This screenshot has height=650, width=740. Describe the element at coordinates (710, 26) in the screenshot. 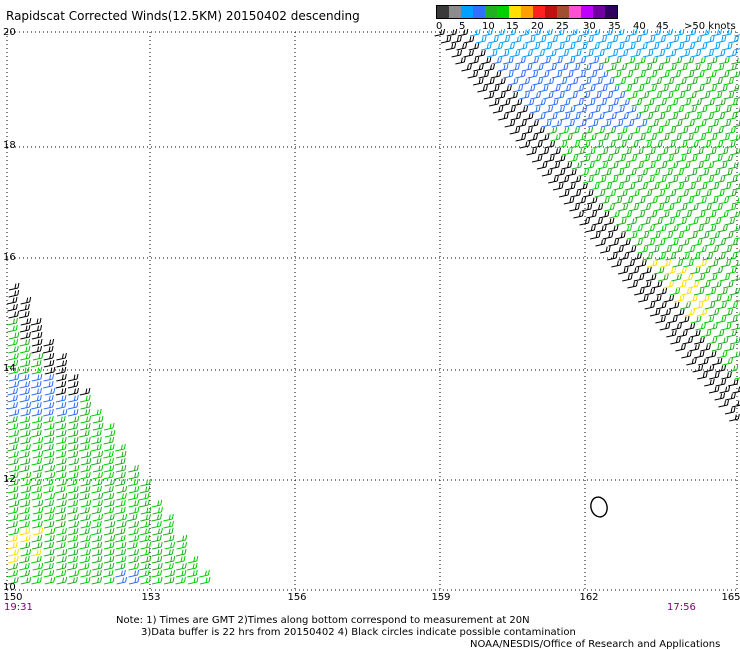

I see `legend-label: >50 knots` at that location.